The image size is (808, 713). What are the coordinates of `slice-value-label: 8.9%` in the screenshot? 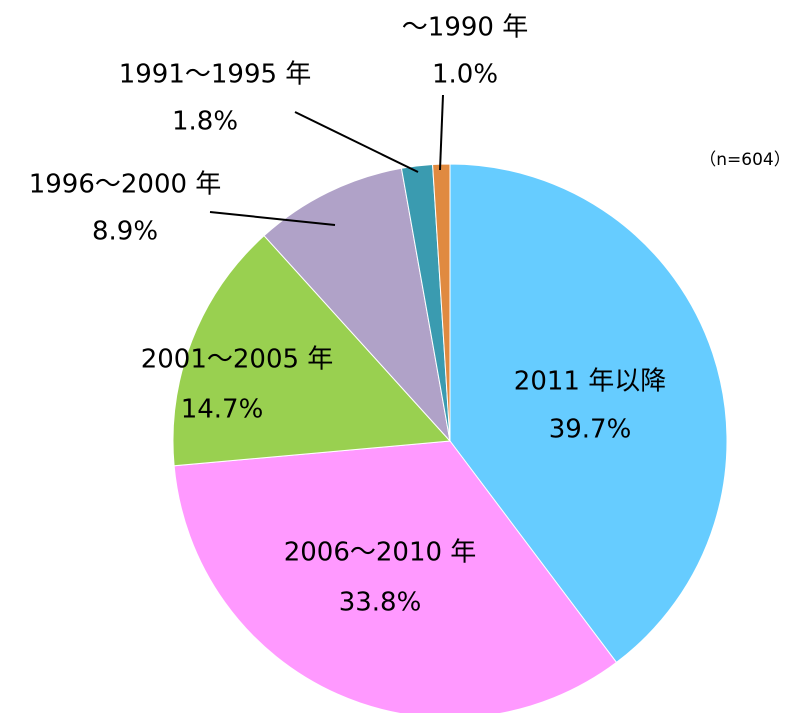 It's located at (125, 232).